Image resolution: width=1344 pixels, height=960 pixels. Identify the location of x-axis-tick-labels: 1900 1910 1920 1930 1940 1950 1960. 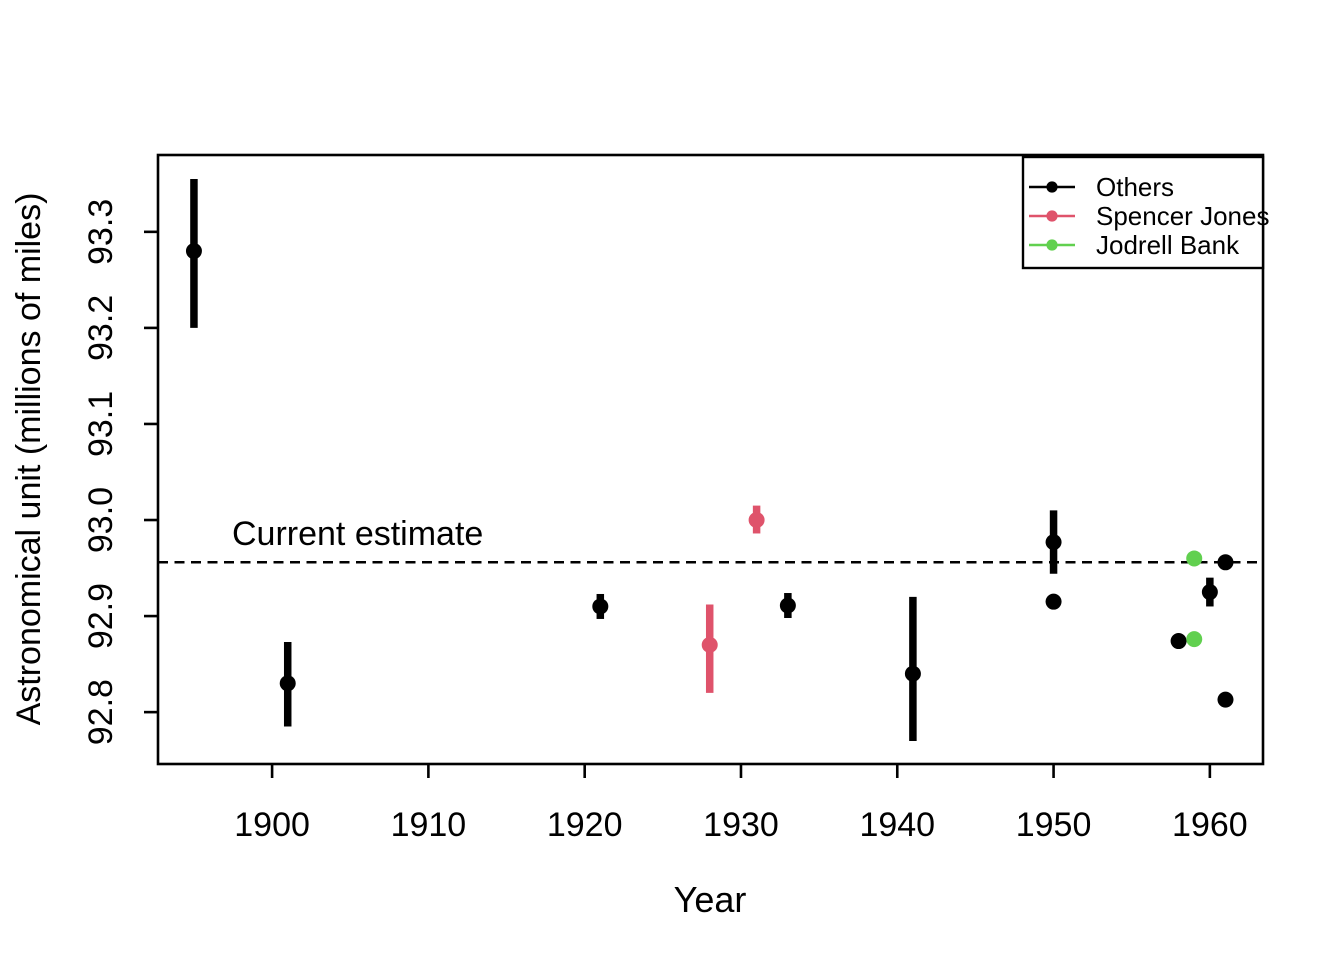
(740, 825).